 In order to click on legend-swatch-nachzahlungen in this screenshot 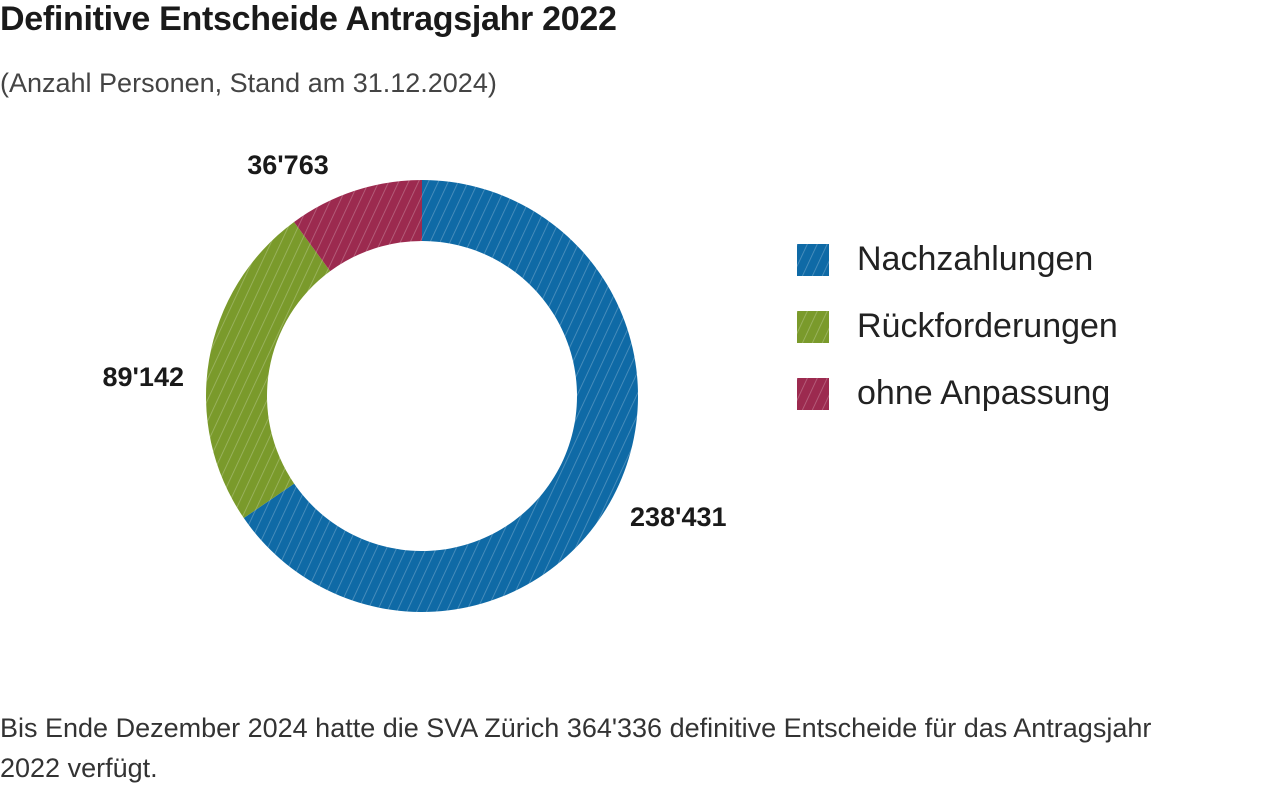, I will do `click(813, 259)`.